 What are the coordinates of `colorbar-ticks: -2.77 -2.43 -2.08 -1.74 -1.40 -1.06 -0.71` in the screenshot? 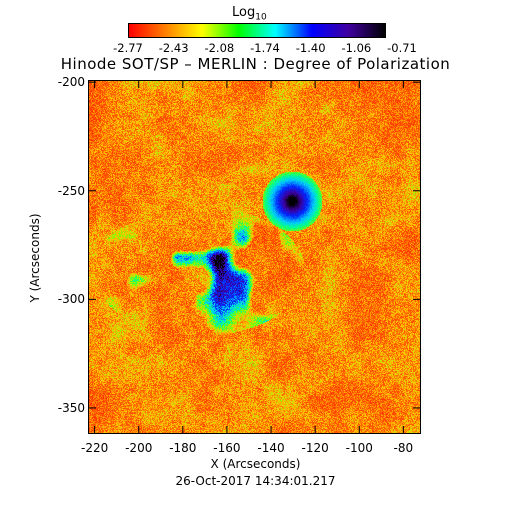 It's located at (258, 48).